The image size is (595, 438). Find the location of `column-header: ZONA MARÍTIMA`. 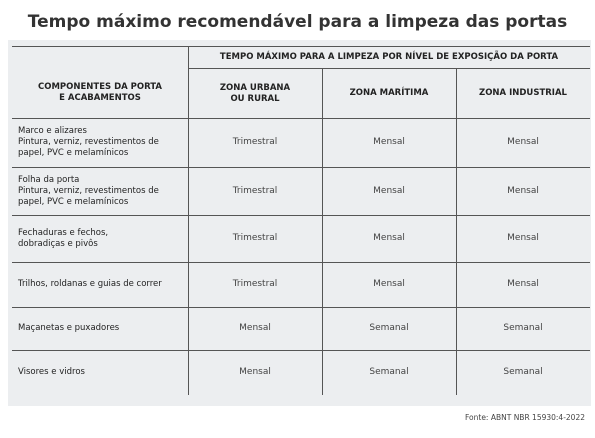

column-header: ZONA MARÍTIMA is located at coordinates (389, 93).